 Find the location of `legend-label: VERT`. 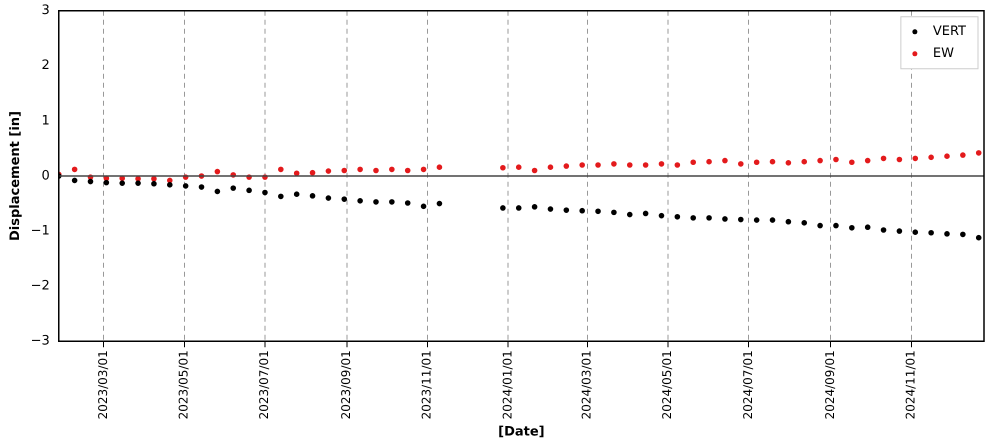

legend-label: VERT is located at coordinates (949, 32).